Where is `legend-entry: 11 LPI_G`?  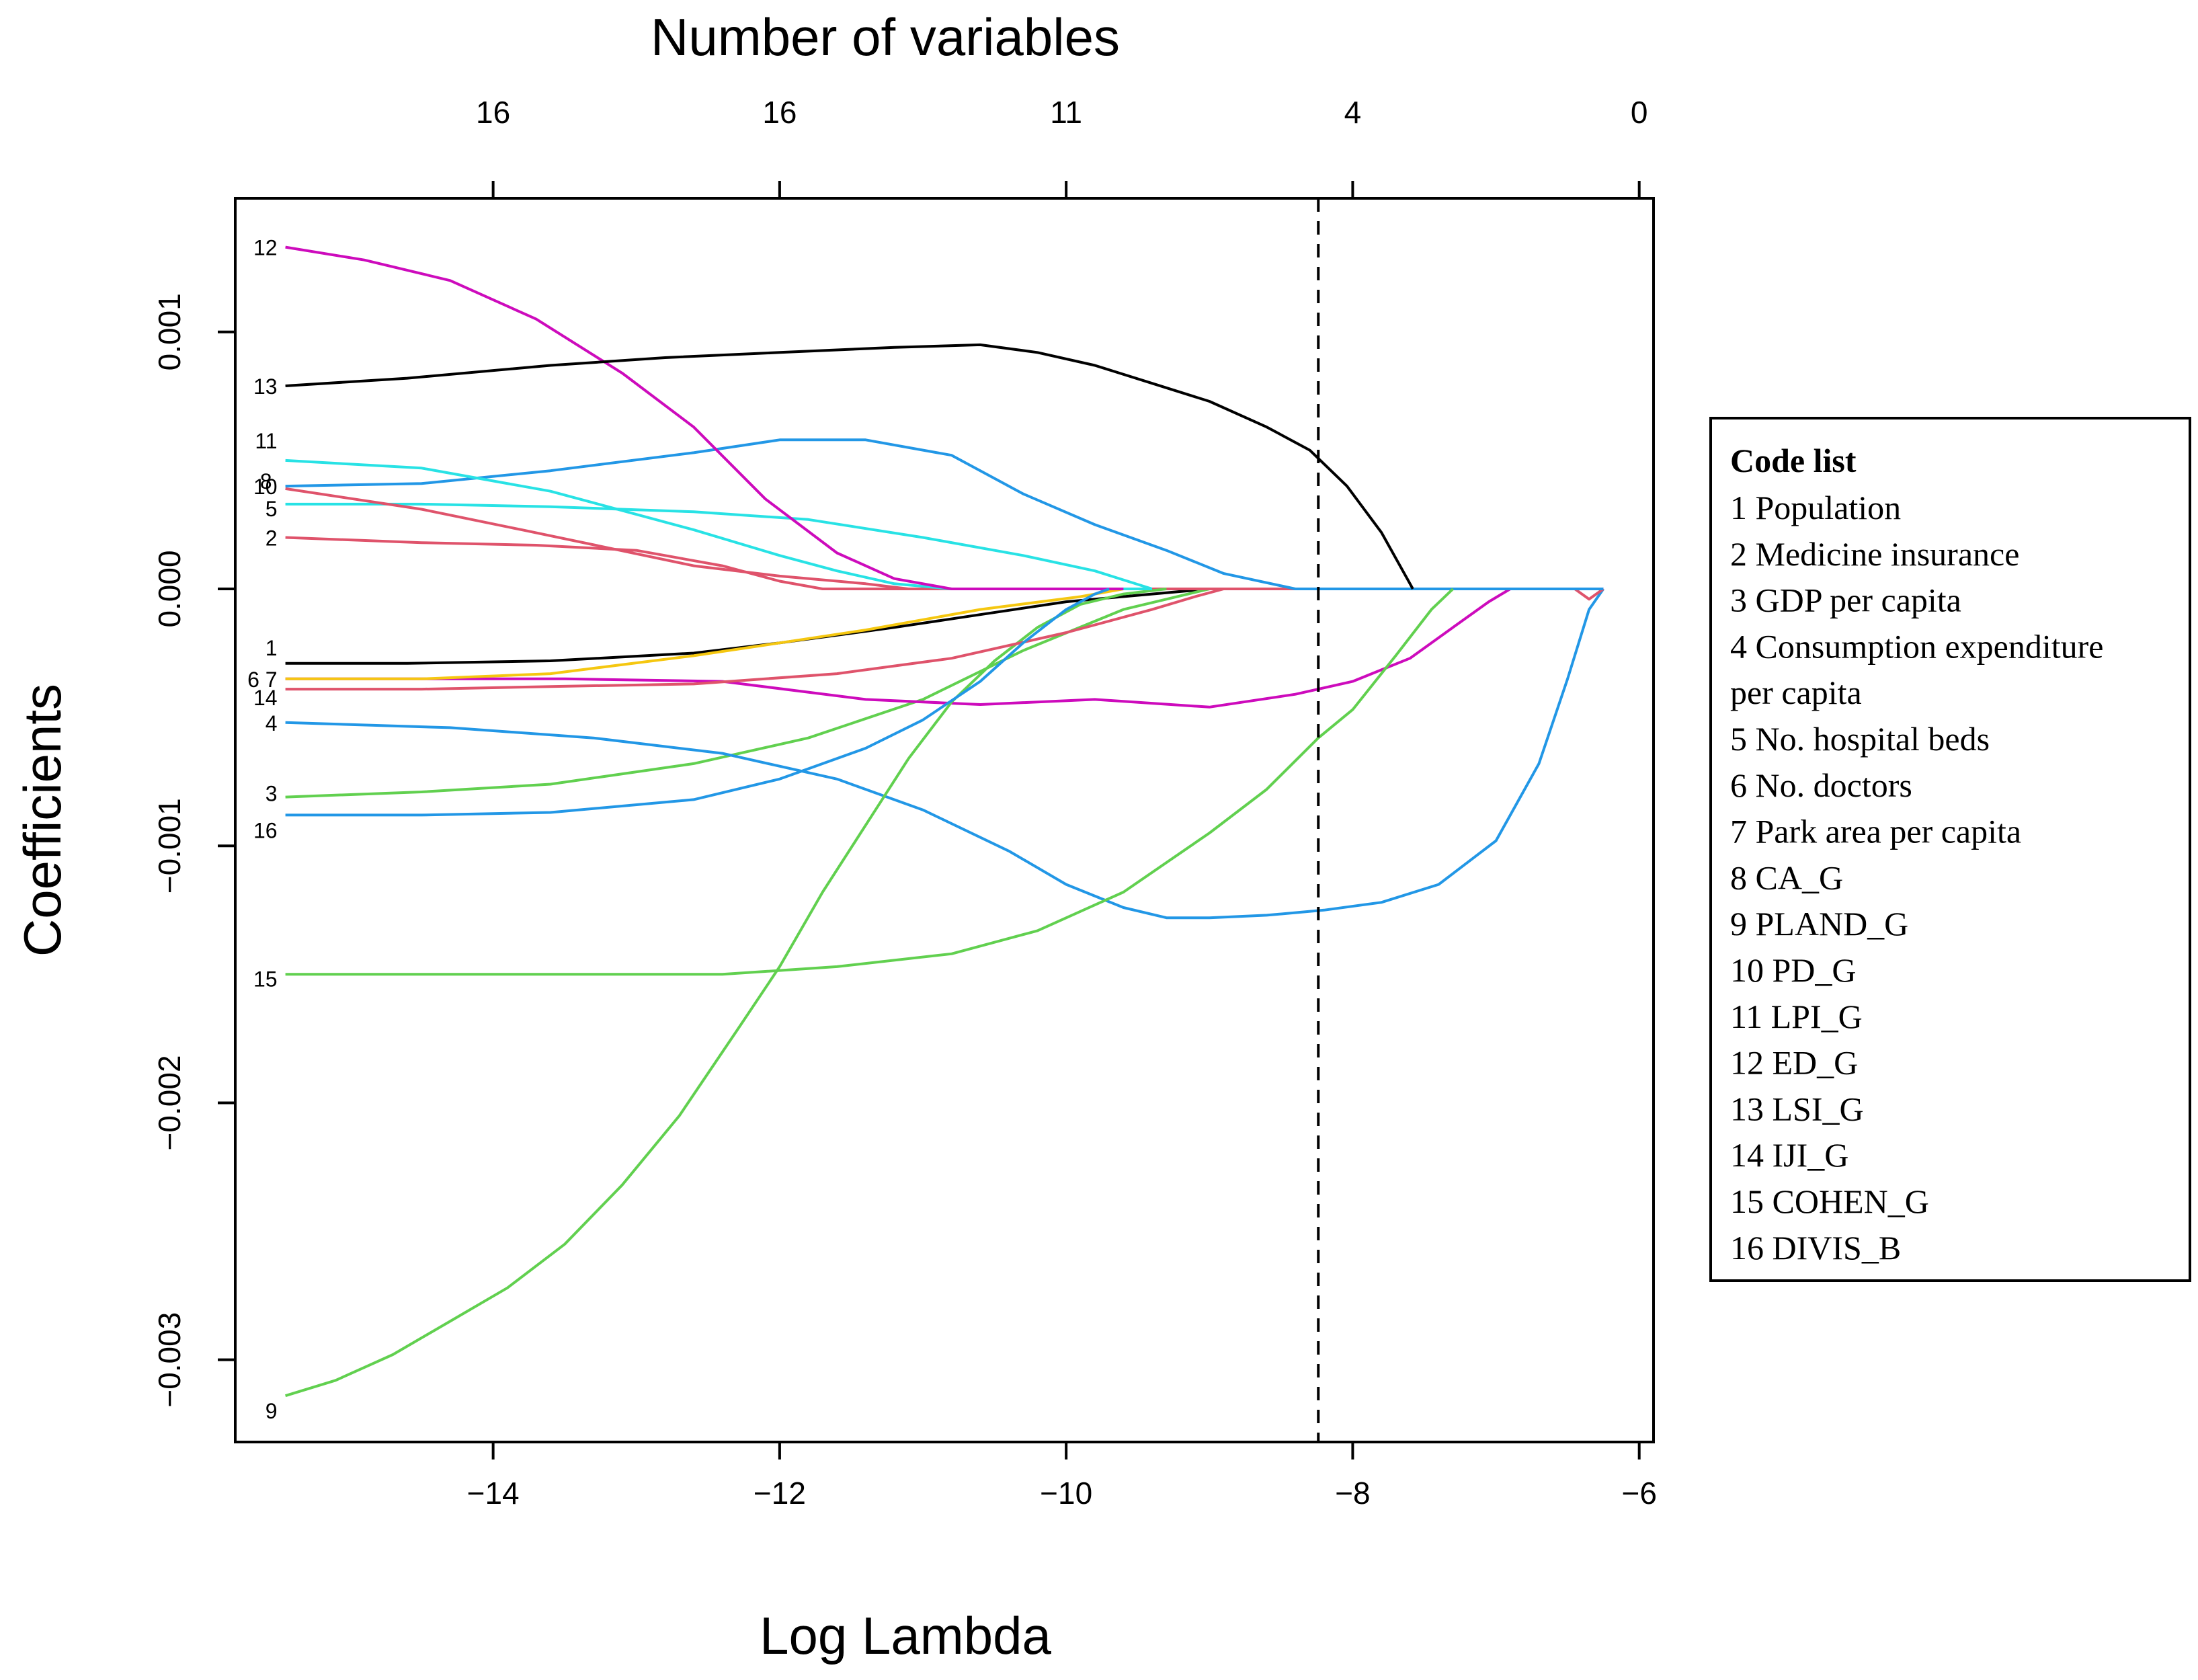
legend-entry: 11 LPI_G is located at coordinates (1796, 1017).